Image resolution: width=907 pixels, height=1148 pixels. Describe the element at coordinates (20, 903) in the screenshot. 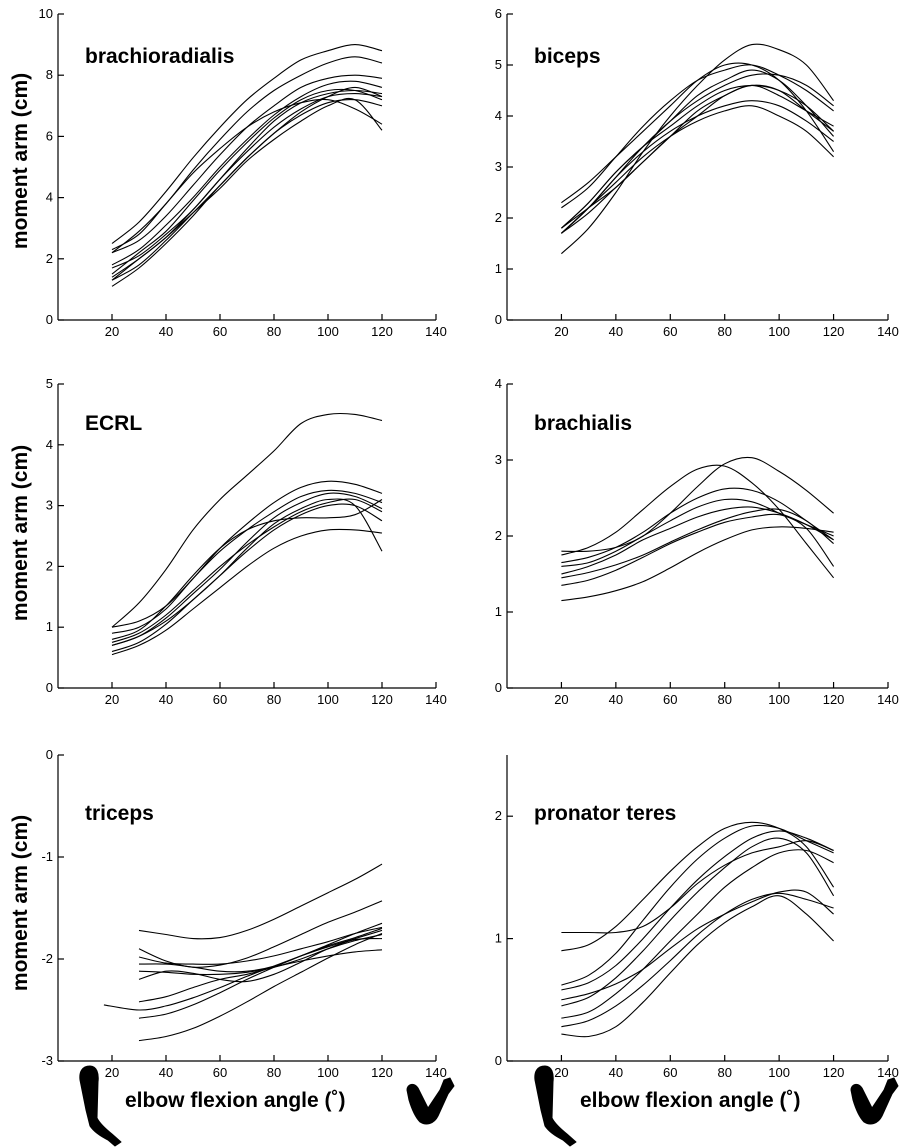

I see `y-axis-label-row-3: moment arm (cm)` at that location.